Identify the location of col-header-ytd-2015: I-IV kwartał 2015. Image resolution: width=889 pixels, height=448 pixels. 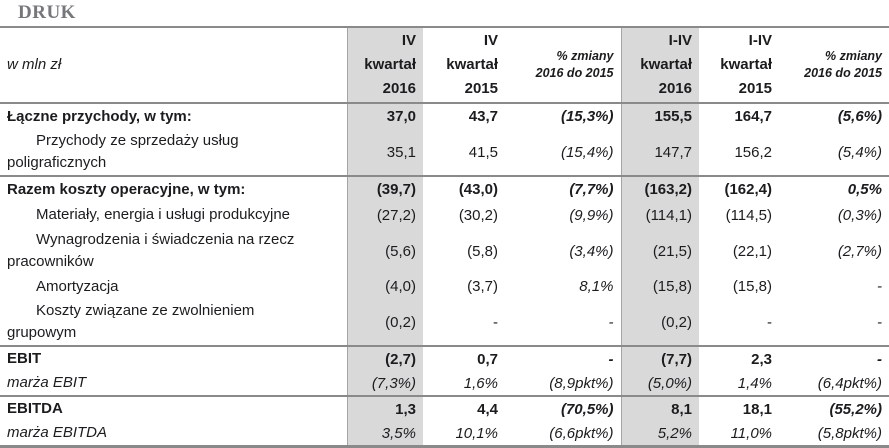
(746, 64).